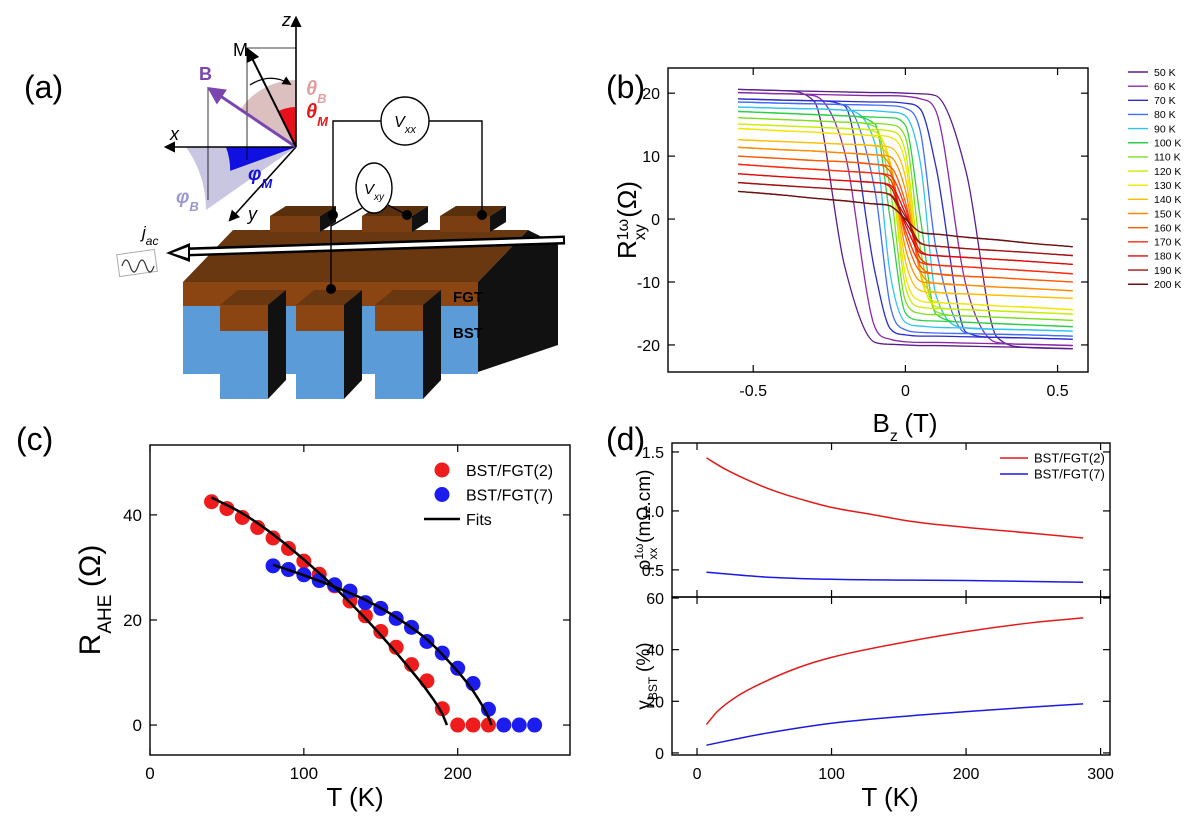 This screenshot has height=824, width=1204. I want to click on y-tick-label: -10, so click(648, 283).